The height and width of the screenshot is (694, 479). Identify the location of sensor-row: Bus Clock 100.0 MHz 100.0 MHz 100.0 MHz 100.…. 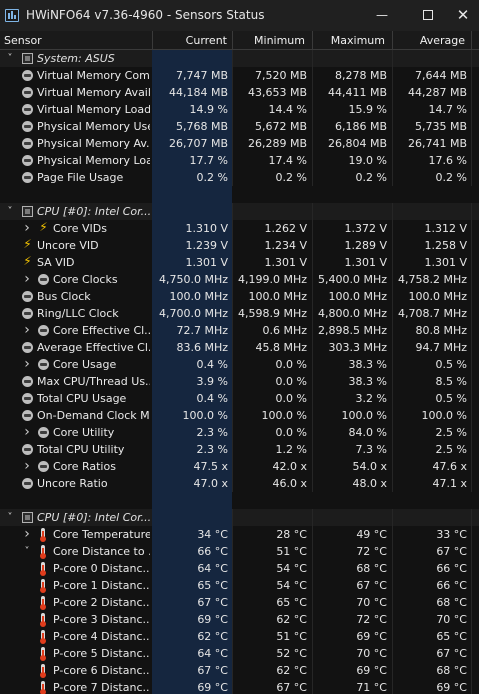
(239, 296).